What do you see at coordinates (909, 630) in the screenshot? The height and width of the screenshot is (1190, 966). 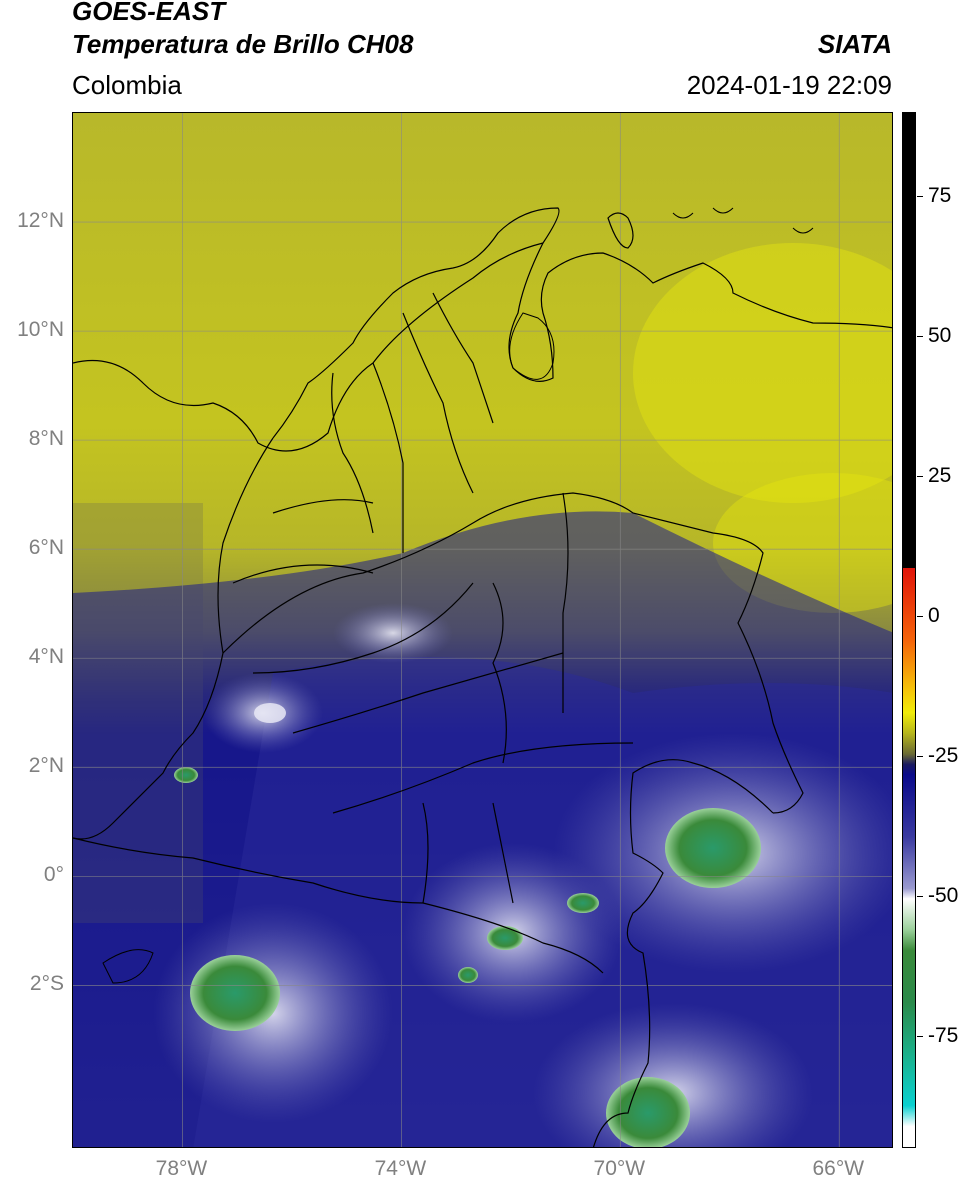 I see `colorbar` at bounding box center [909, 630].